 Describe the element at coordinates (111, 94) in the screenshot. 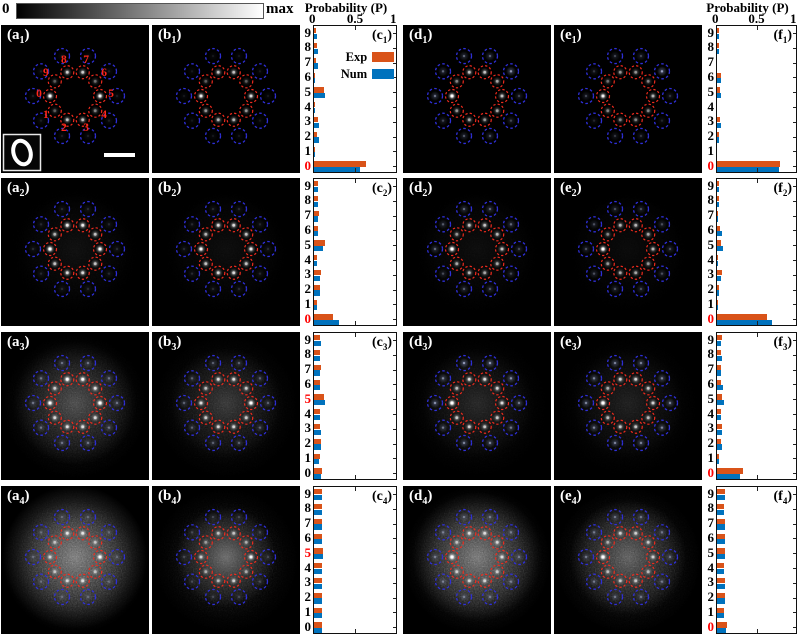

I see `mode-number-label: 5` at that location.